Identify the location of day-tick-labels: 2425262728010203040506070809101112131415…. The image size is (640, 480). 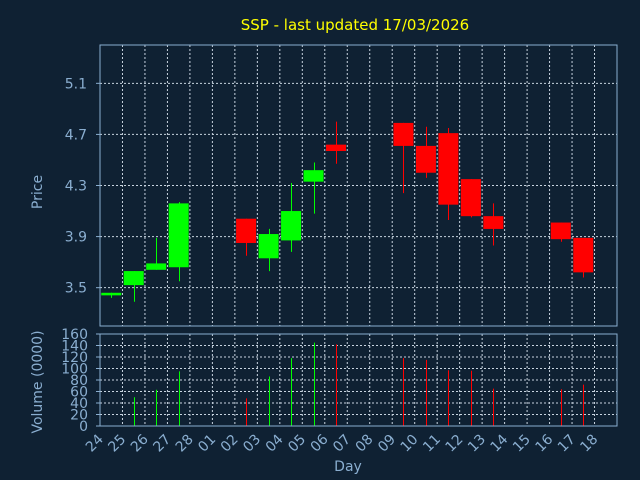
(342, 443).